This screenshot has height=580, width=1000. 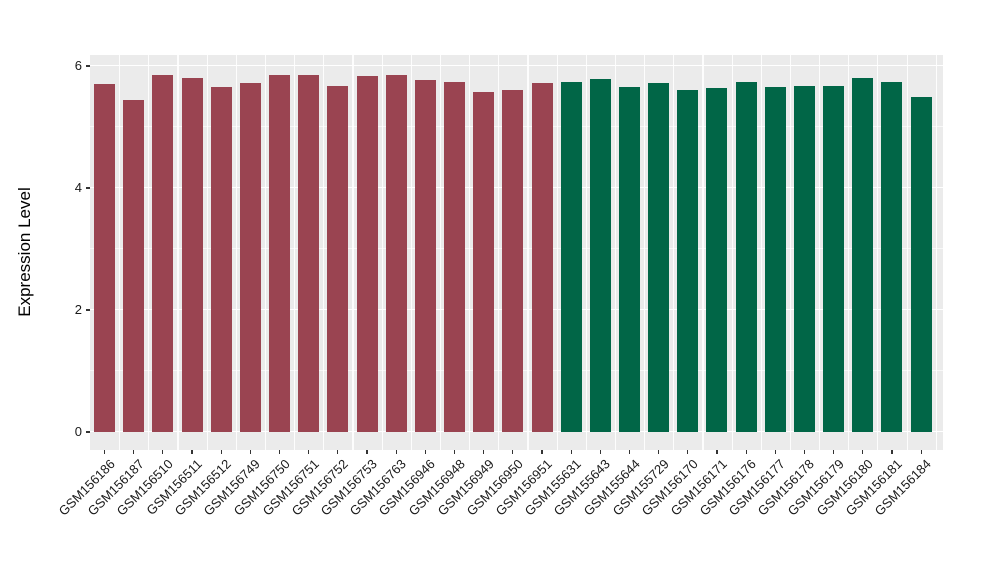 What do you see at coordinates (105, 258) in the screenshot?
I see `bar-GSM156186` at bounding box center [105, 258].